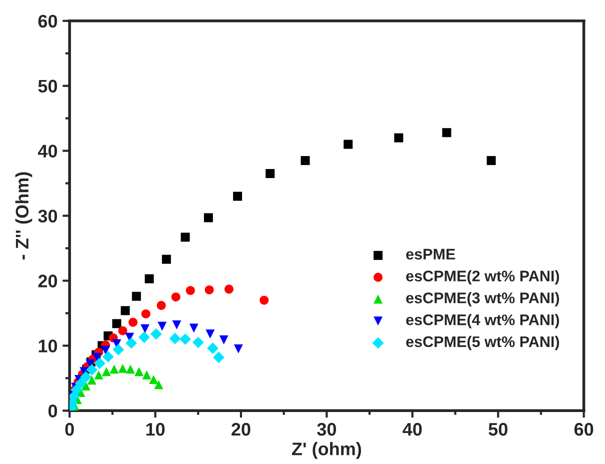 The width and height of the screenshot is (605, 464). I want to click on x-tick-label: 30, so click(326, 429).